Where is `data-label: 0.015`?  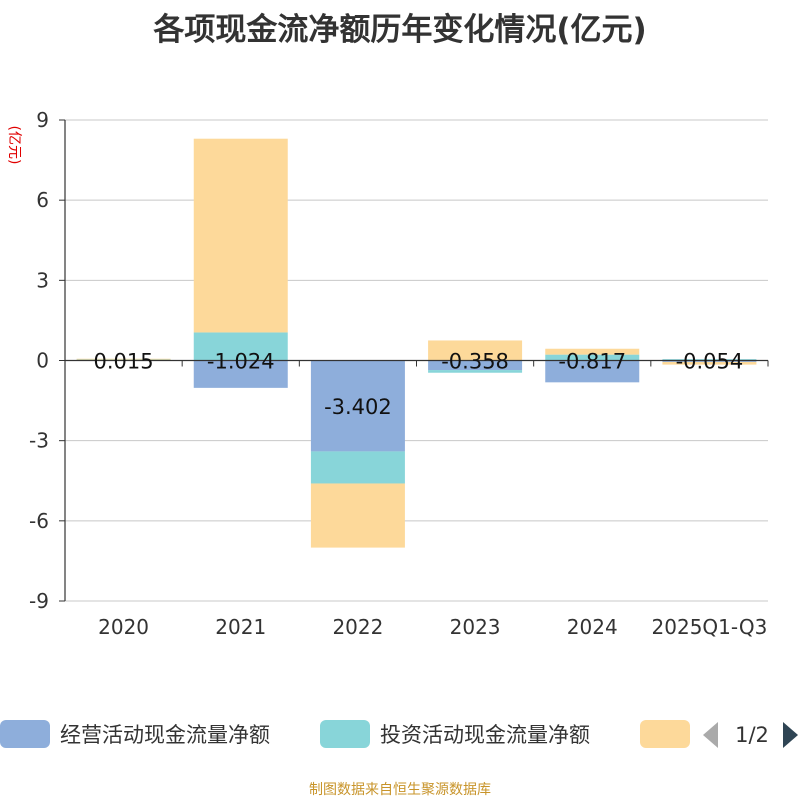 data-label: 0.015 is located at coordinates (124, 362).